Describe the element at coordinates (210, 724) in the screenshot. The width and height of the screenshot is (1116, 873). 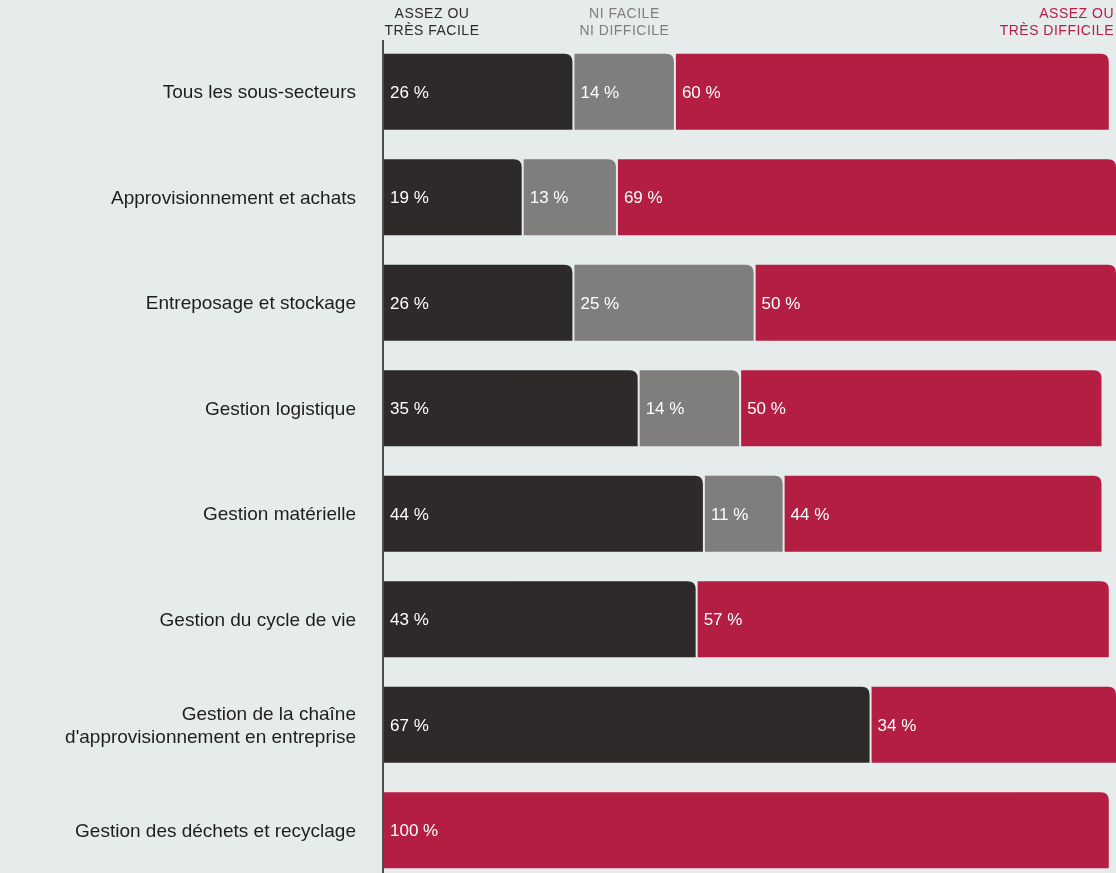
I see `y-tick-label: Gestion de la chaîne d'approvisionnement en entreprise` at that location.